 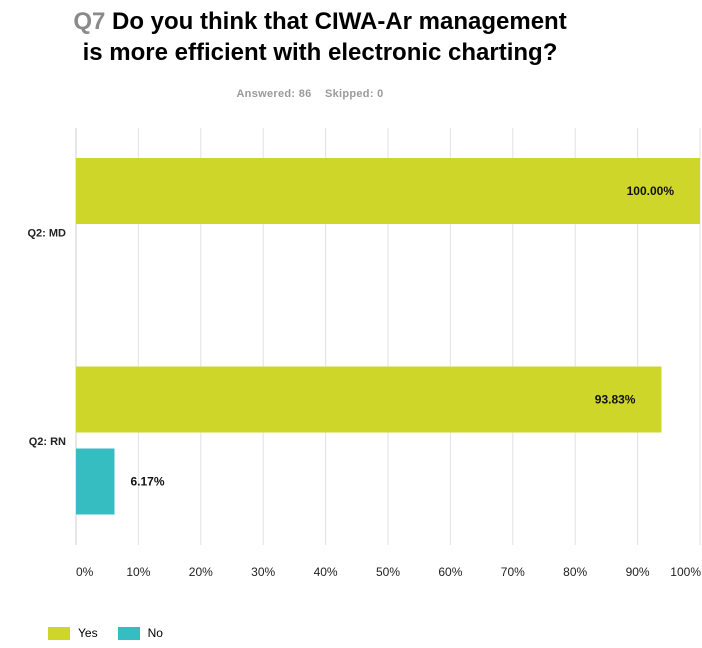 I want to click on x-tick-label: 80%, so click(x=575, y=572).